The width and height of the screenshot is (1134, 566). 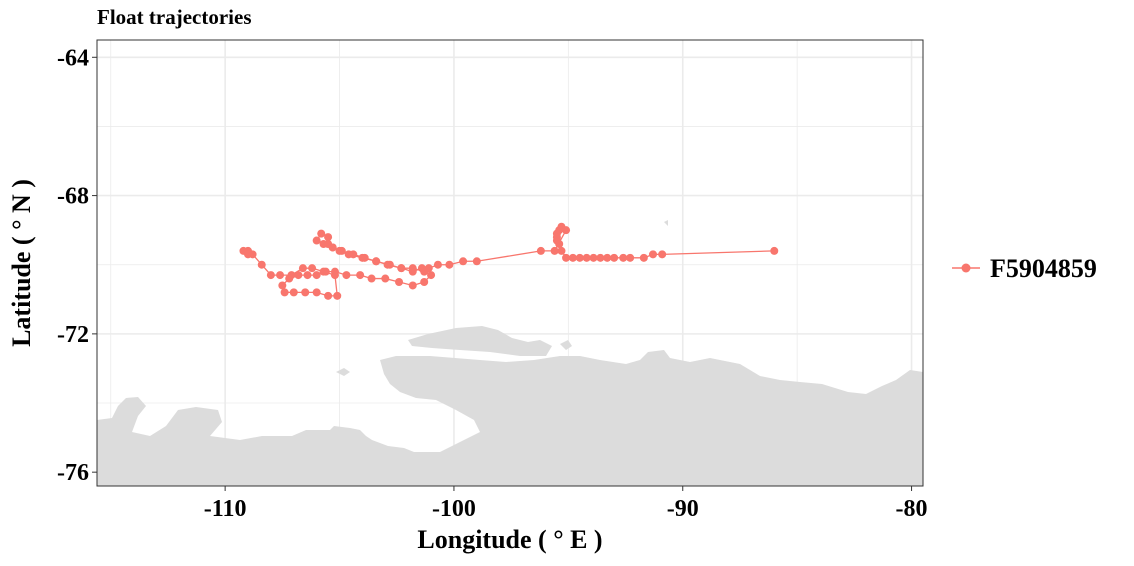 What do you see at coordinates (73, 335) in the screenshot?
I see `y-tick-label: -72` at bounding box center [73, 335].